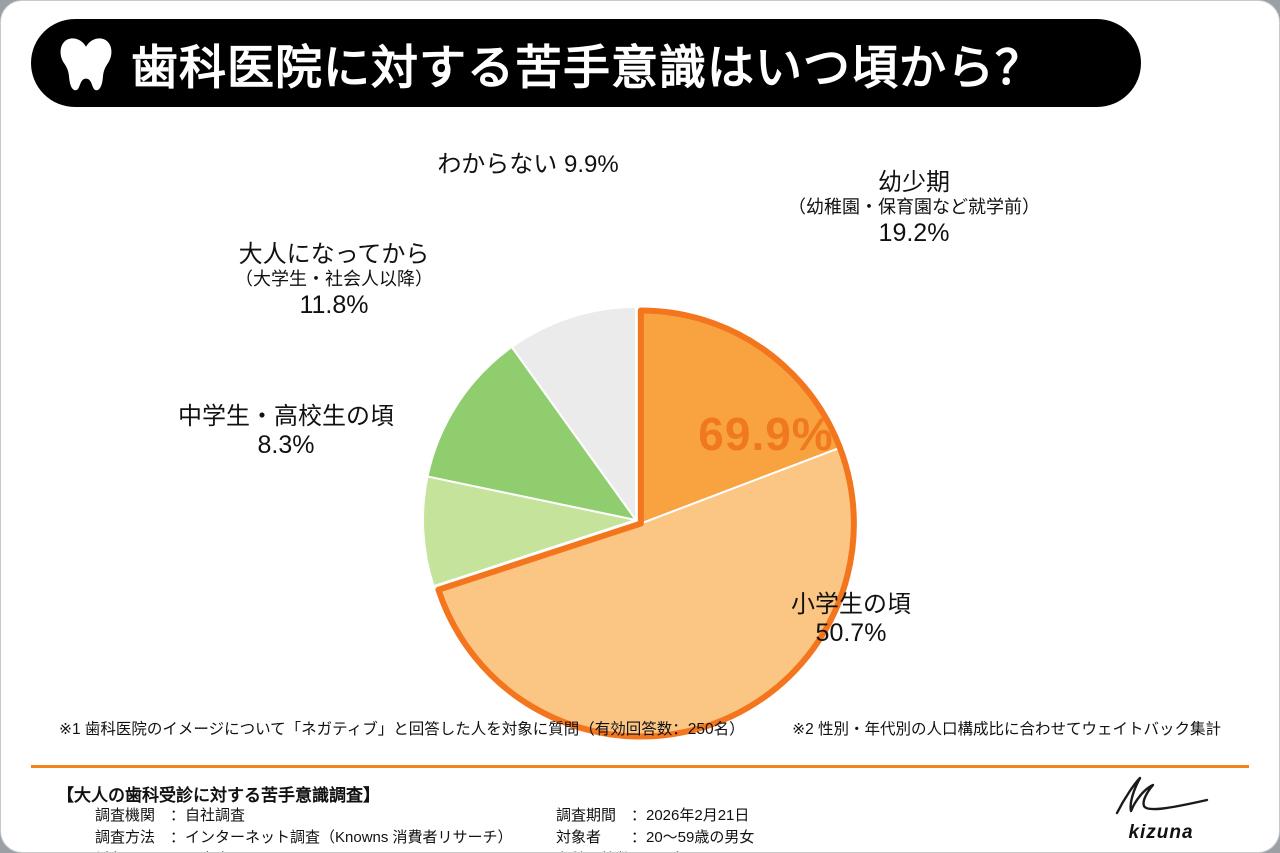 The image size is (1280, 853). Describe the element at coordinates (914, 182) in the screenshot. I see `callout-label: 幼少期` at that location.